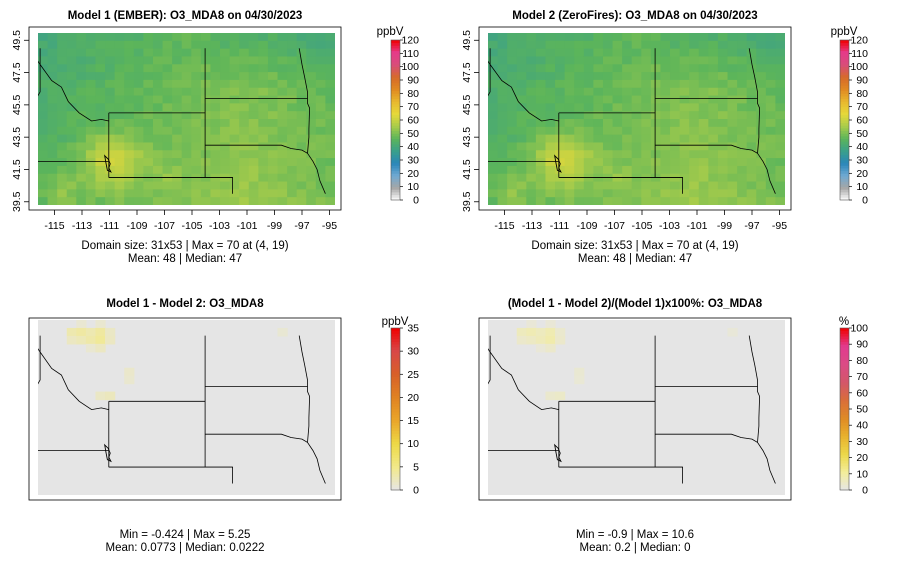 The height and width of the screenshot is (579, 900). What do you see at coordinates (413, 174) in the screenshot?
I see `legend-tick-label: 20` at bounding box center [413, 174].